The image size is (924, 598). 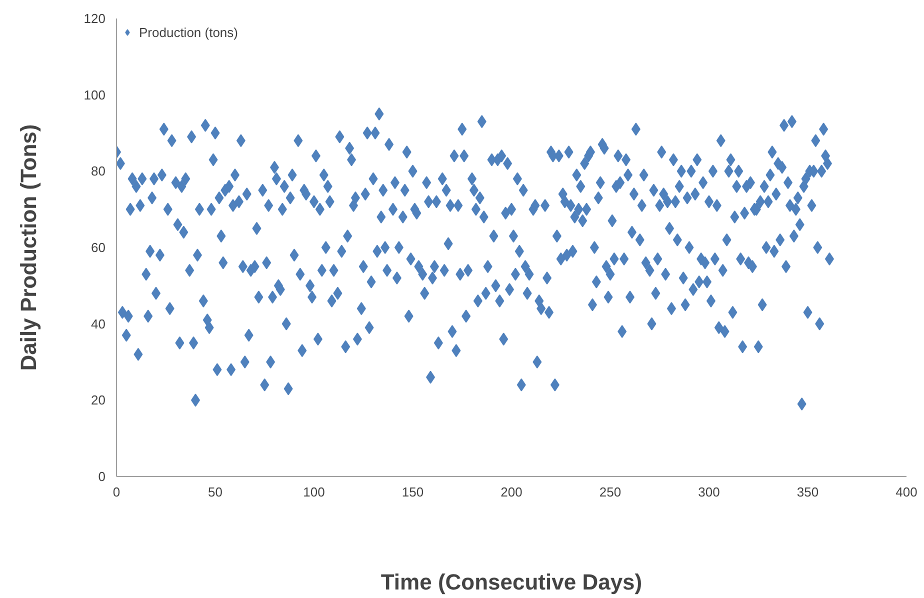 What do you see at coordinates (98, 324) in the screenshot?
I see `y-tick-label: 40` at bounding box center [98, 324].